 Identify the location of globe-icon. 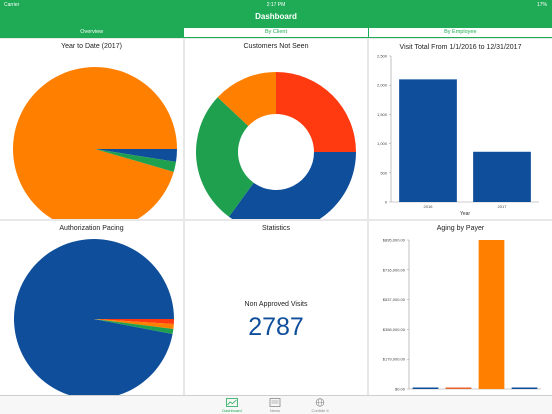
(320, 402).